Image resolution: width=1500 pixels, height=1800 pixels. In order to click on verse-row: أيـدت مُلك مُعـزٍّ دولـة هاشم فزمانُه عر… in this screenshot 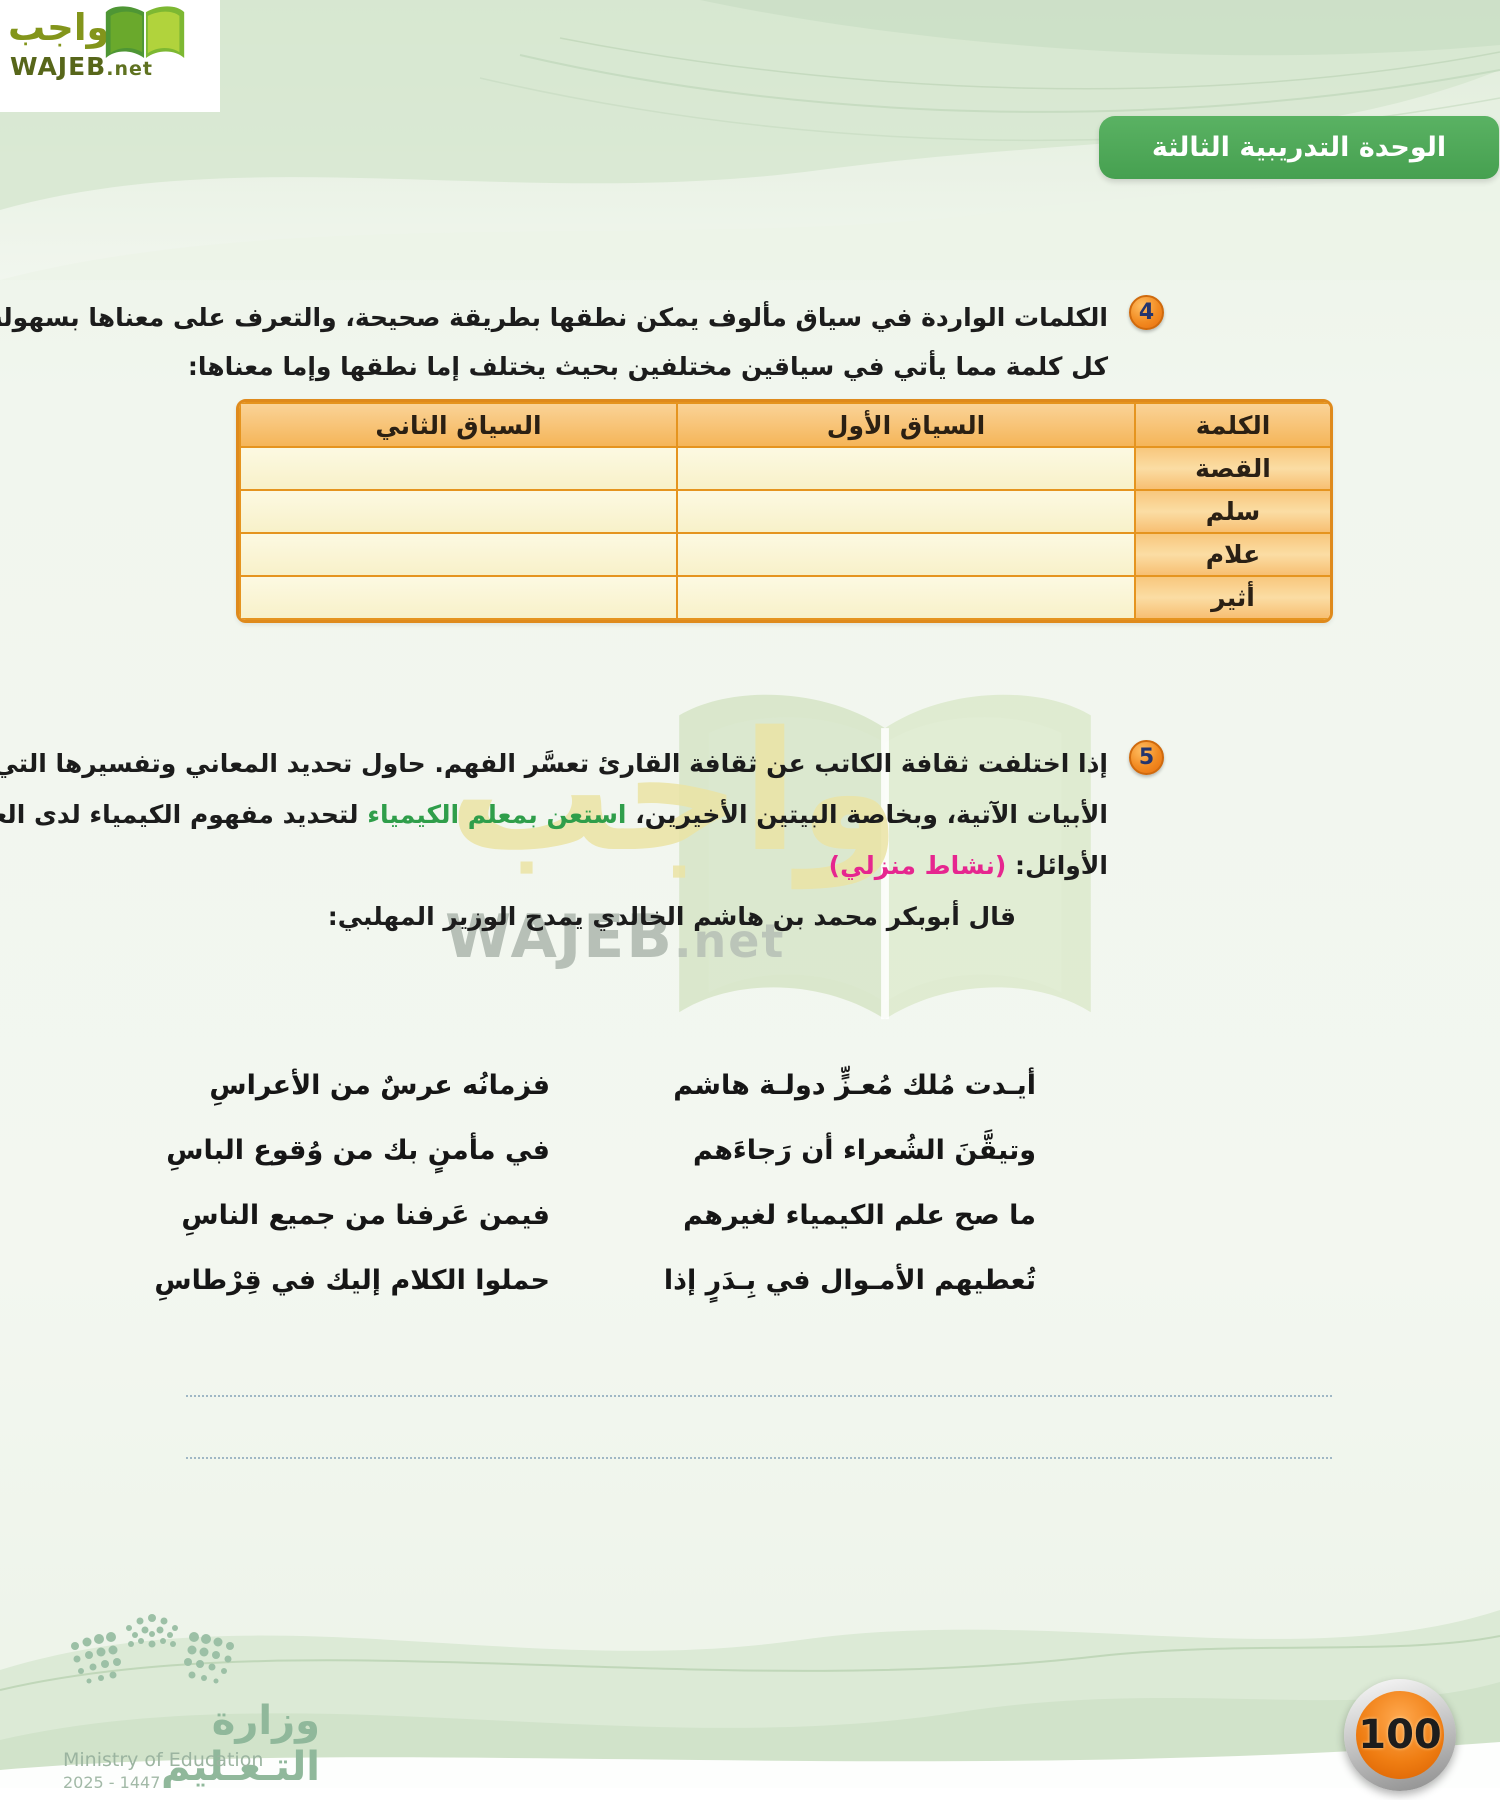, I will do `click(622, 1085)`.